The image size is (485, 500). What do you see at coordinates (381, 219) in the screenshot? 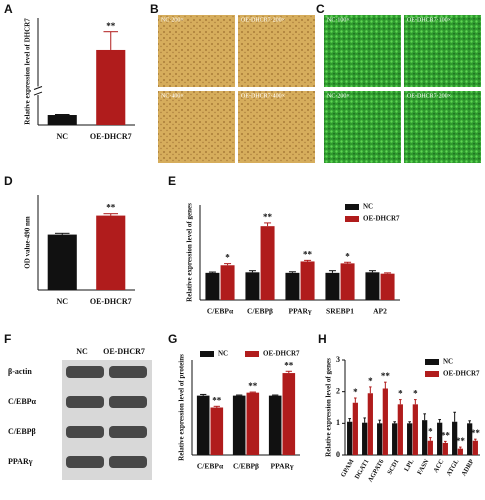
I see `legend-label: OE-DHCR7` at bounding box center [381, 219].